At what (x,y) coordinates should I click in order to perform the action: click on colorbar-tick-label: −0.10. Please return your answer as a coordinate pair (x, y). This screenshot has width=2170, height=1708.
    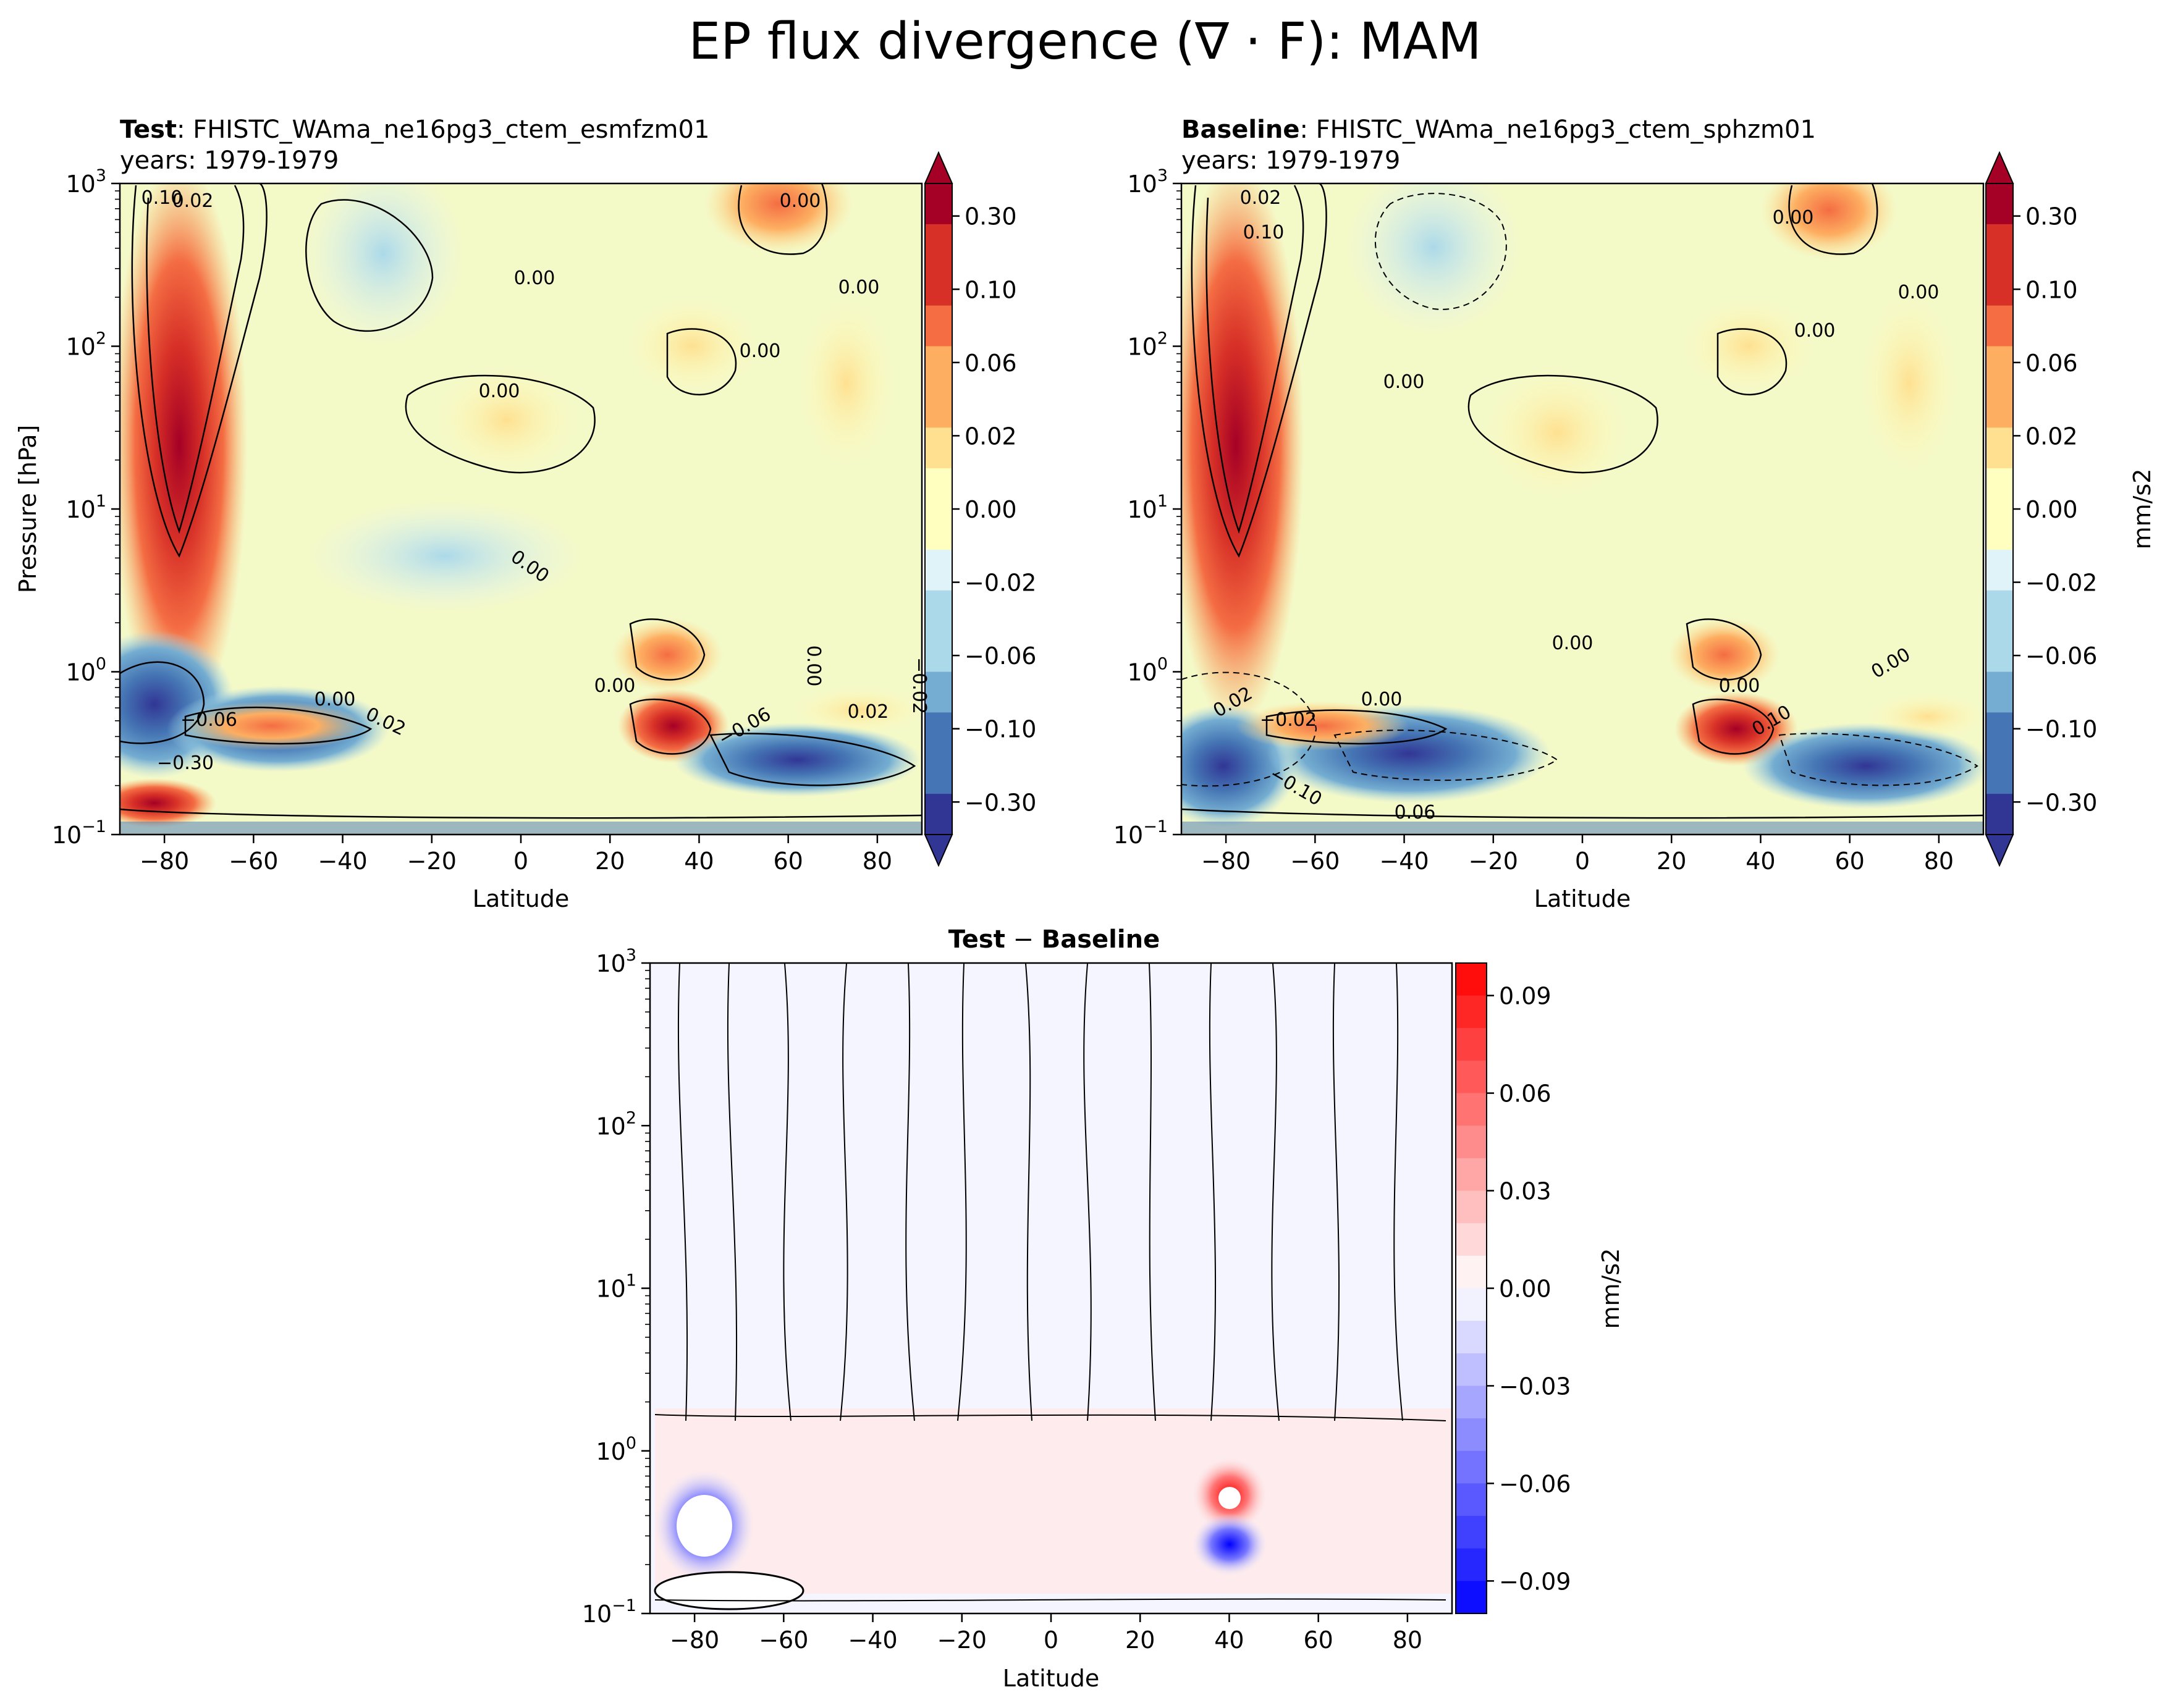
    Looking at the image, I should click on (2061, 729).